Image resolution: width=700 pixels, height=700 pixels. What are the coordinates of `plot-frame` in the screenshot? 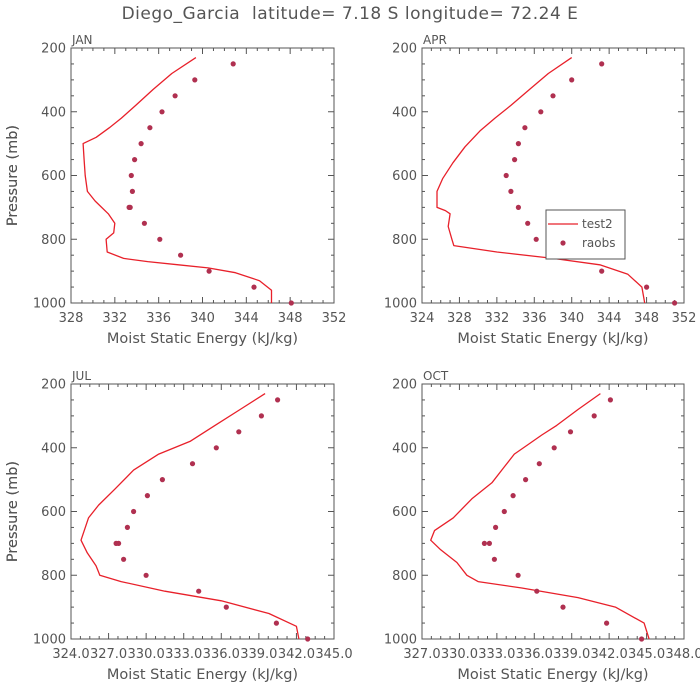 It's located at (202, 511).